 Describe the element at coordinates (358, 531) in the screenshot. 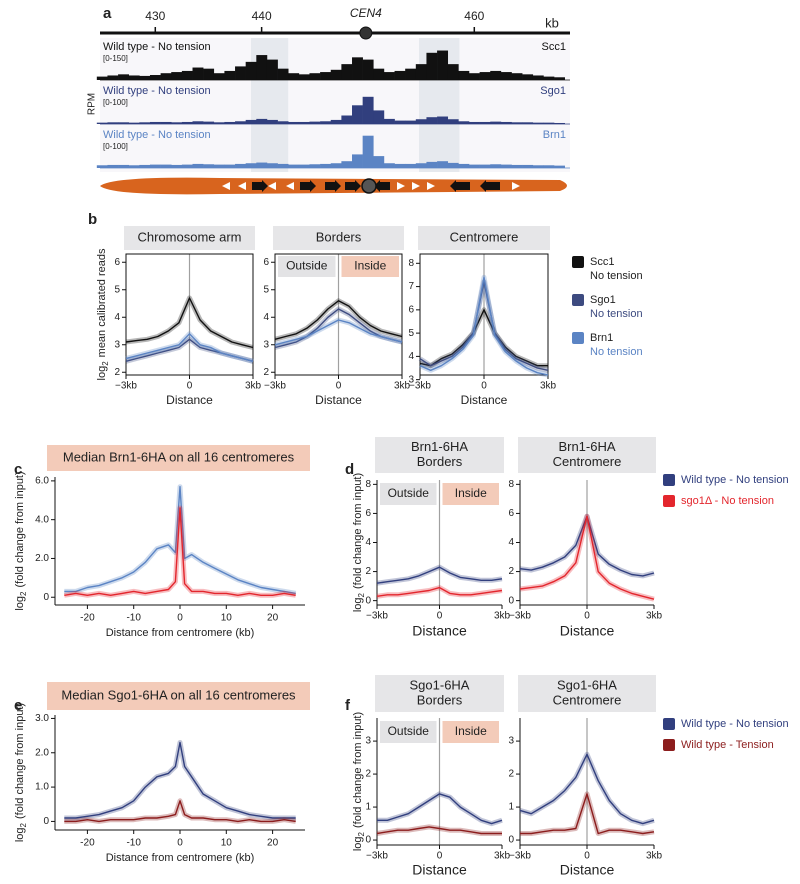

I see `y-label-text: (fold change from input)` at that location.